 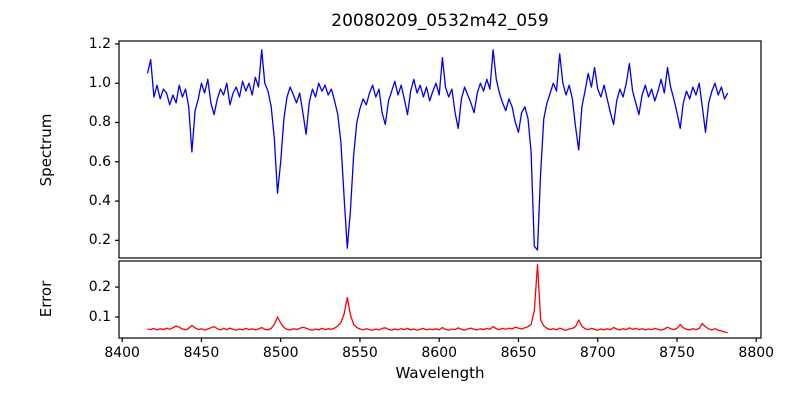 What do you see at coordinates (46, 150) in the screenshot?
I see `spectrum-y-axis-label: Spectrum` at bounding box center [46, 150].